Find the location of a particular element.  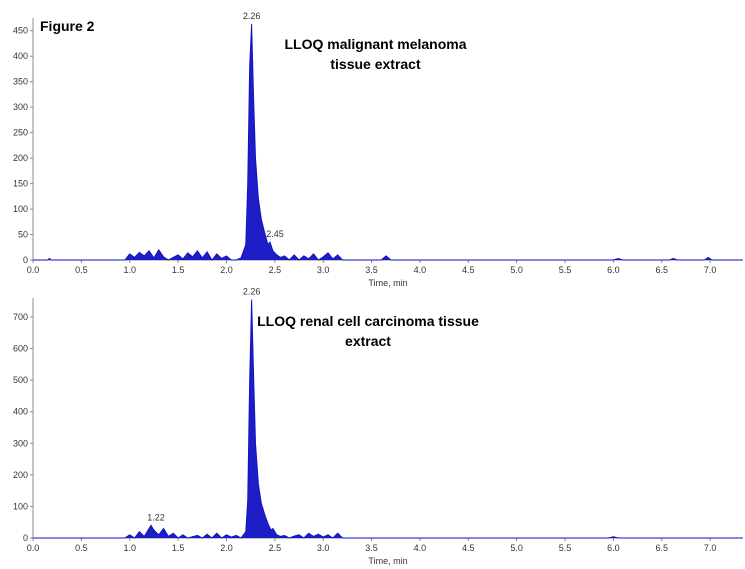

y-tick-label: 700 is located at coordinates (20, 317).